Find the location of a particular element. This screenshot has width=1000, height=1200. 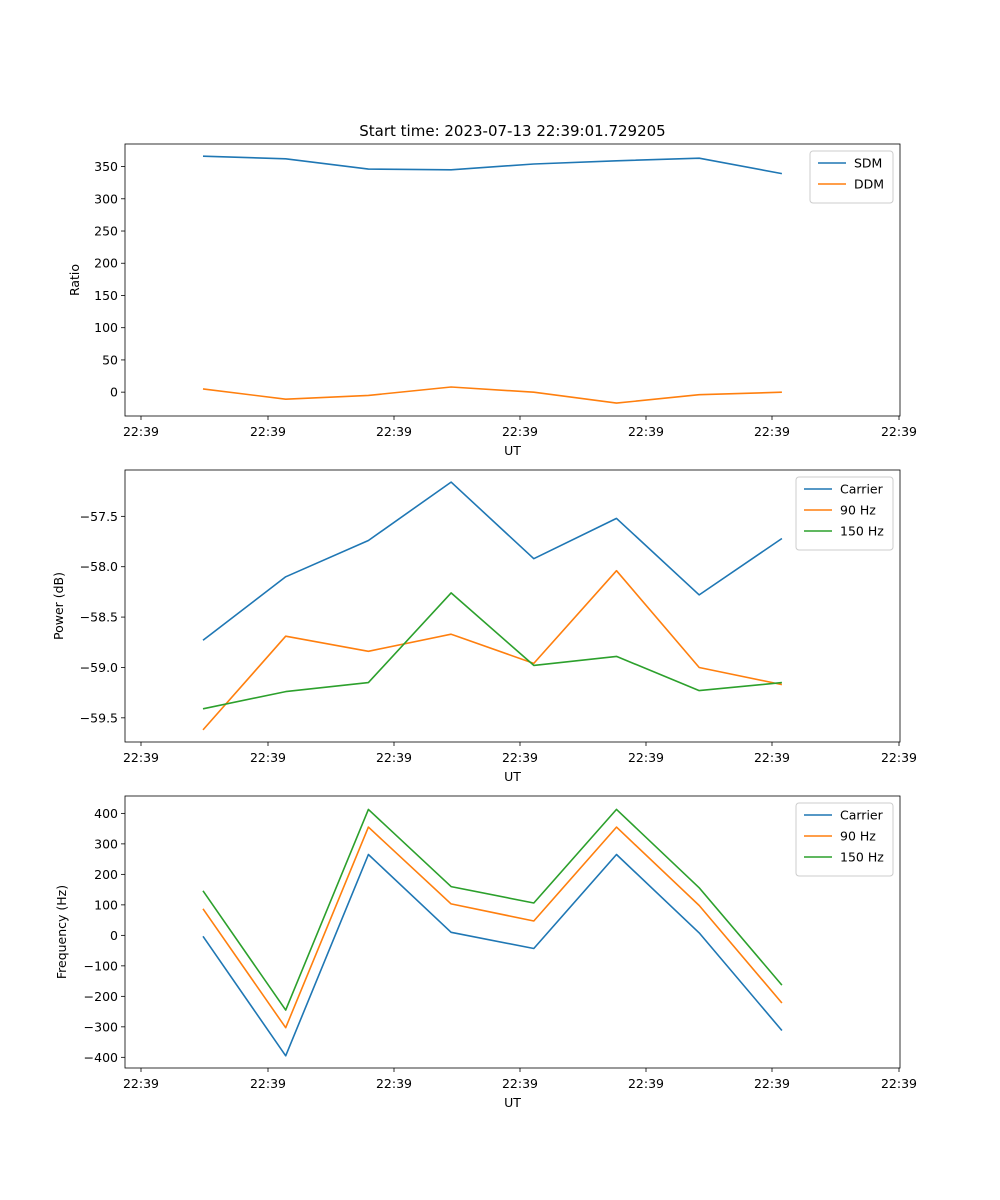

y-tick-label: 150 is located at coordinates (106, 295).